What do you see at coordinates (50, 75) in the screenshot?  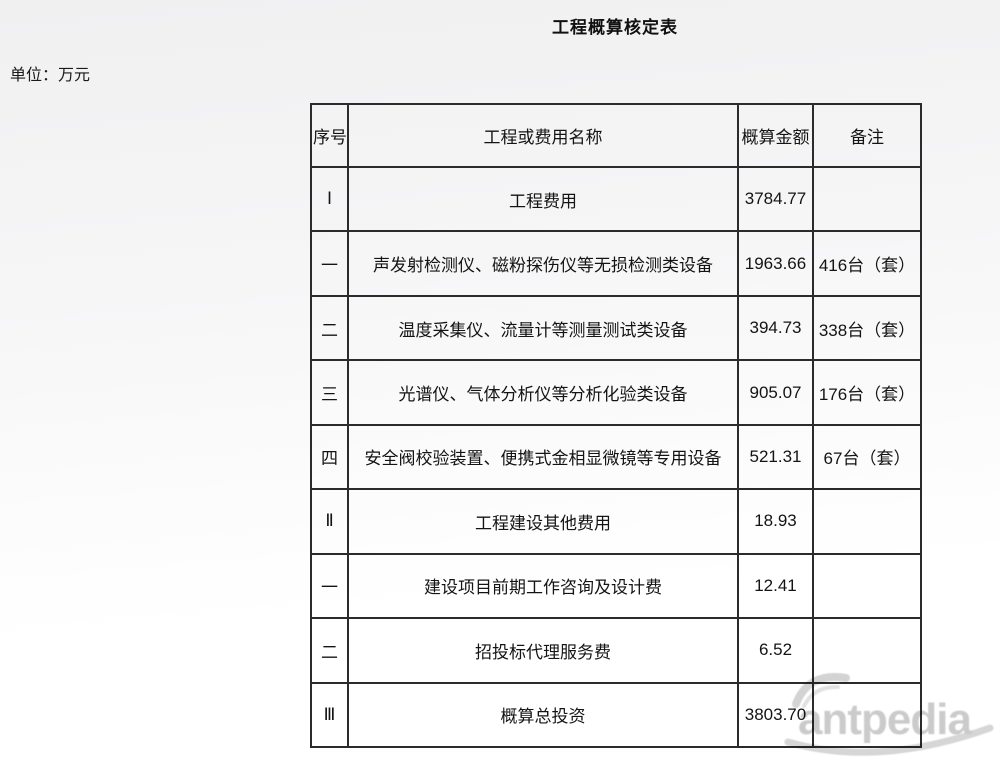 I see `unit-label: 单位：万元` at bounding box center [50, 75].